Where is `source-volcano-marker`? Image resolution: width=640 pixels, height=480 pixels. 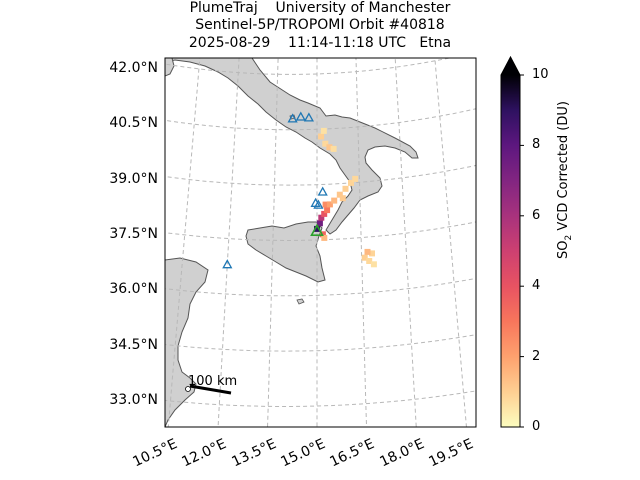
source-volcano-marker is located at coordinates (317, 229).